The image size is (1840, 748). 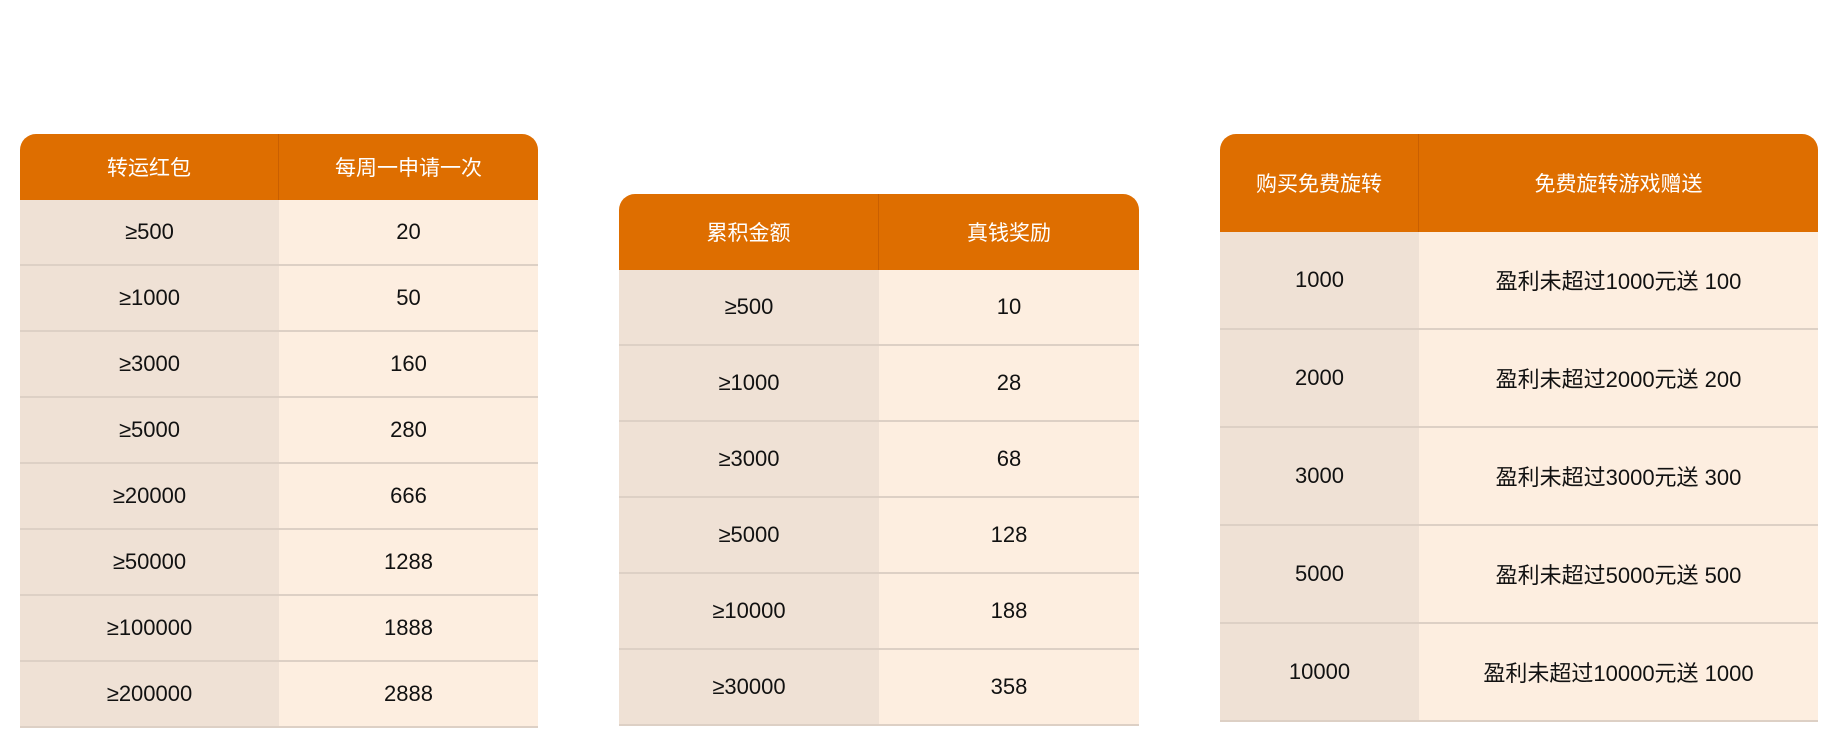 I want to click on table-cell: 160, so click(x=408, y=364).